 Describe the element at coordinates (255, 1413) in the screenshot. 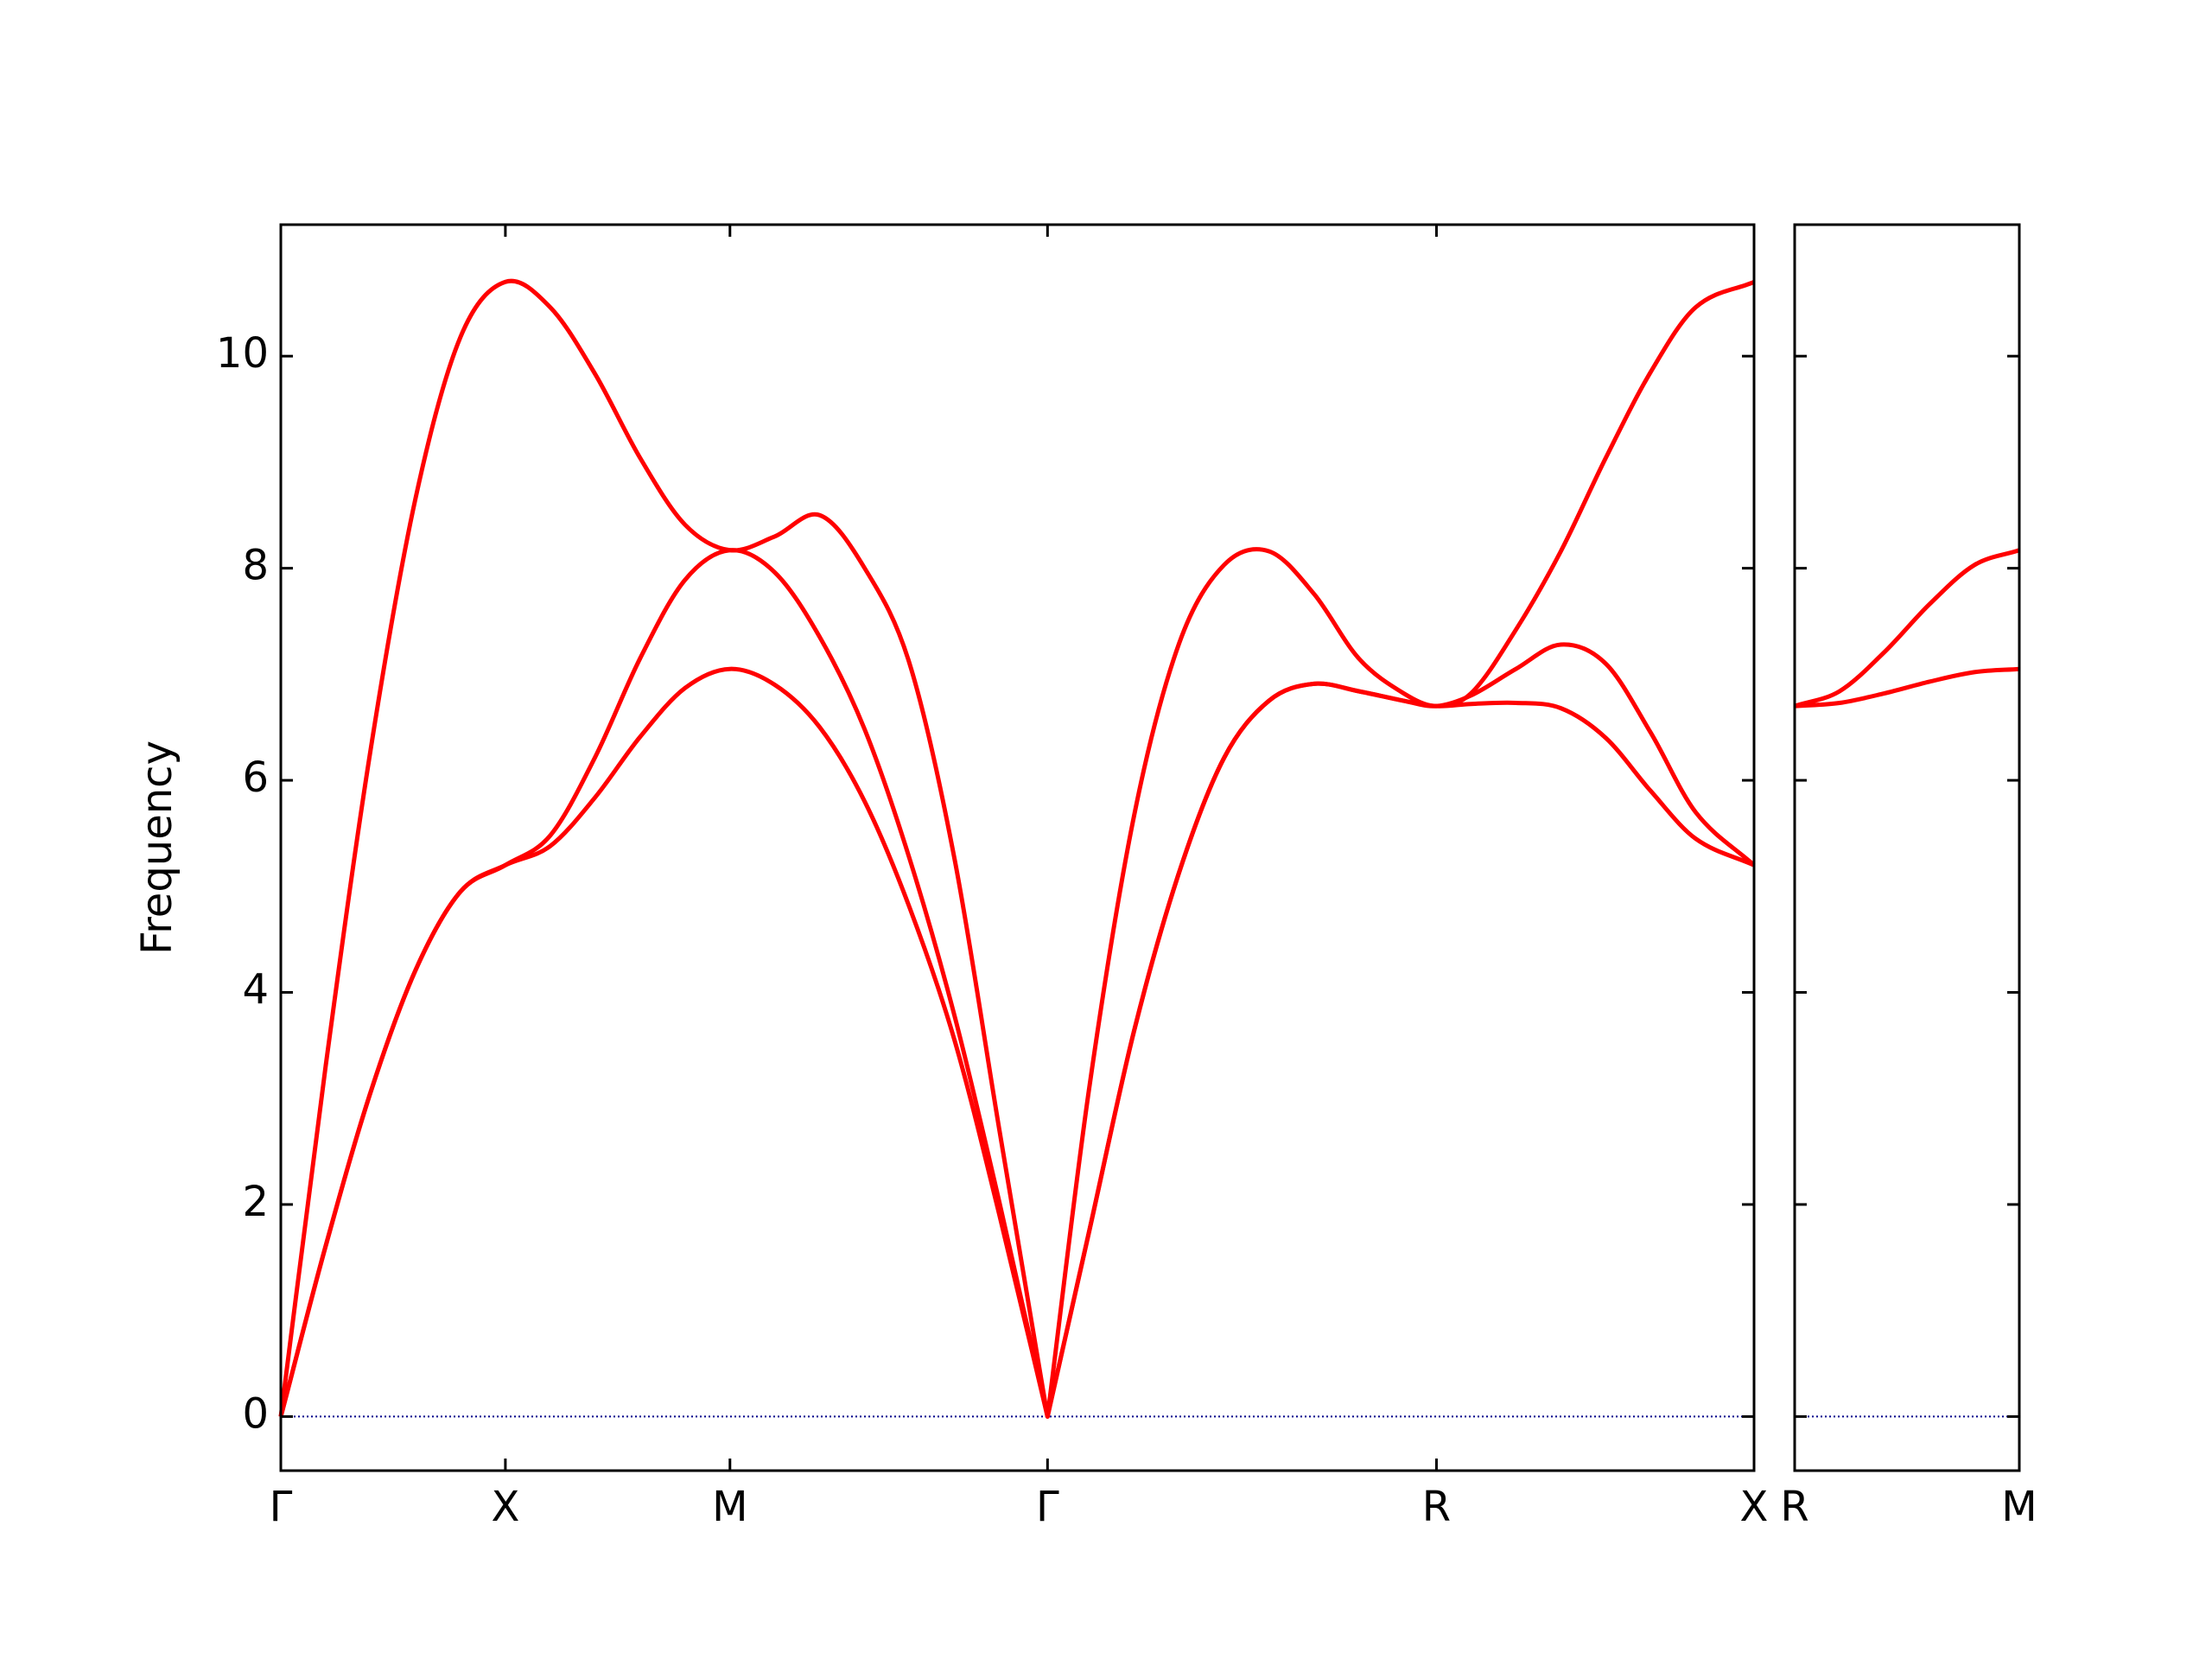

I see `y-tick-label: 0` at that location.